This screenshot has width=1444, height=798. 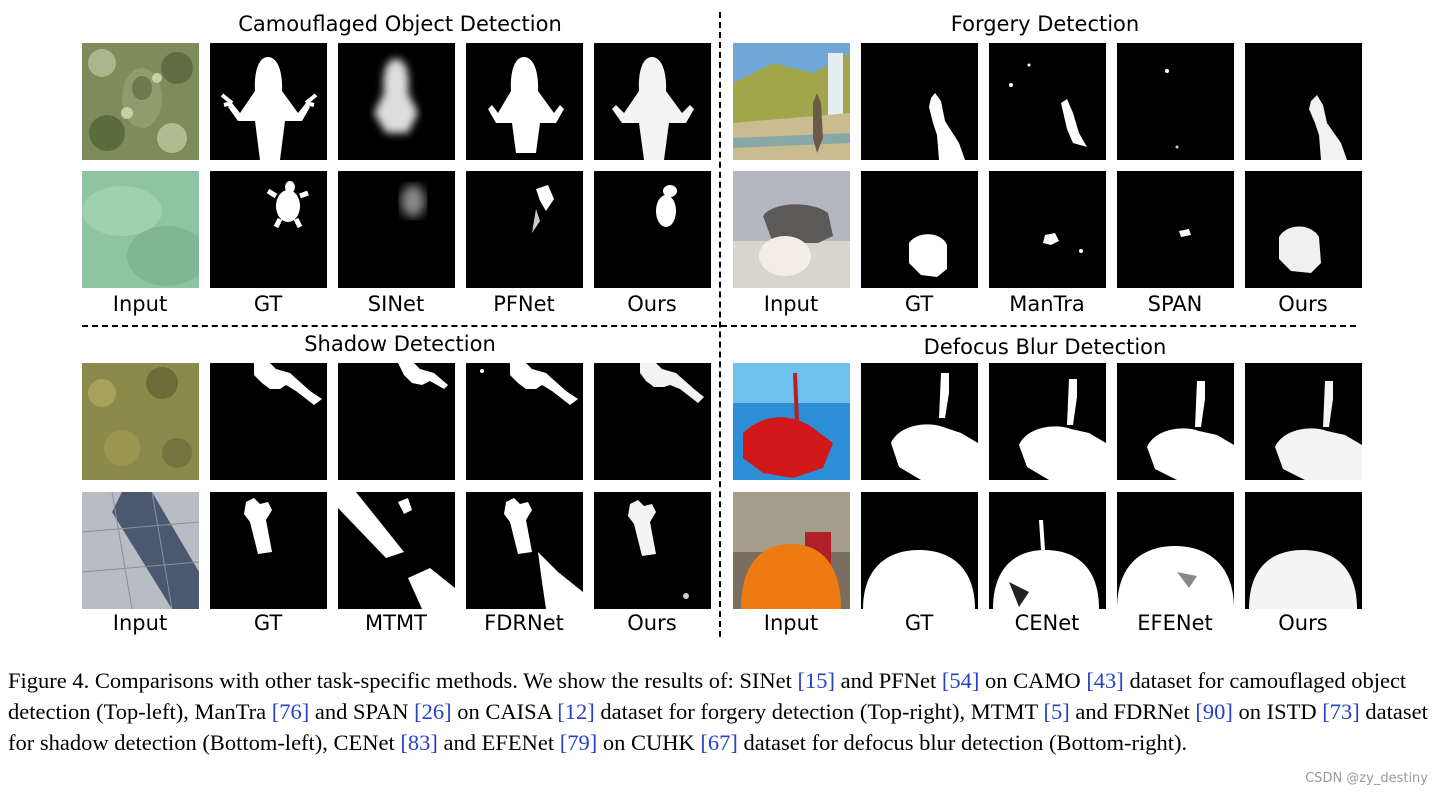 I want to click on forgery-row2-span-mask, so click(x=1175, y=229).